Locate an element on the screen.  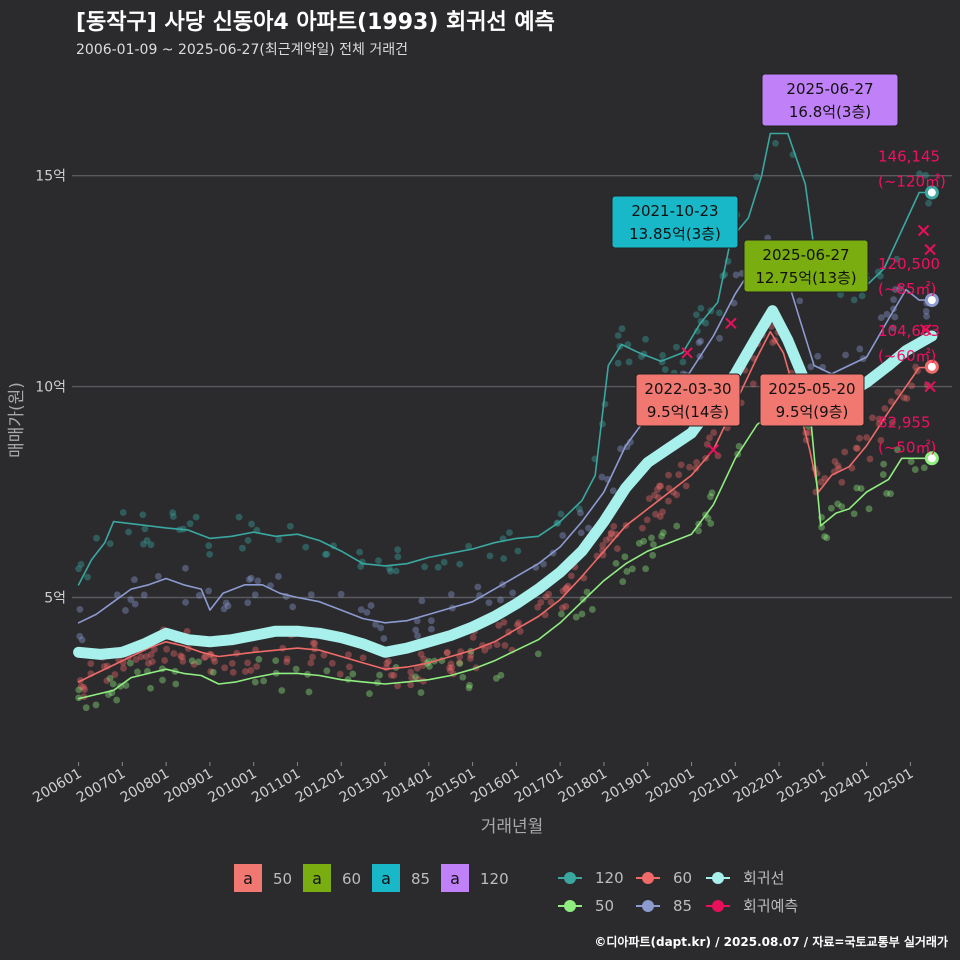
x-tick-label: 201501 is located at coordinates (451, 786).